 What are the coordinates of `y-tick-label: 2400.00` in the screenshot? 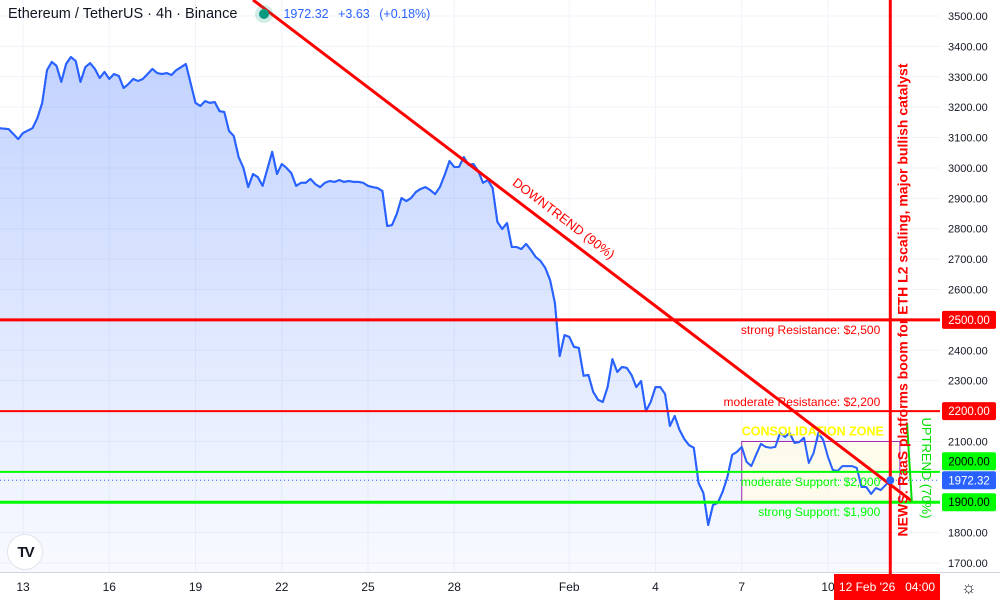 It's located at (968, 351).